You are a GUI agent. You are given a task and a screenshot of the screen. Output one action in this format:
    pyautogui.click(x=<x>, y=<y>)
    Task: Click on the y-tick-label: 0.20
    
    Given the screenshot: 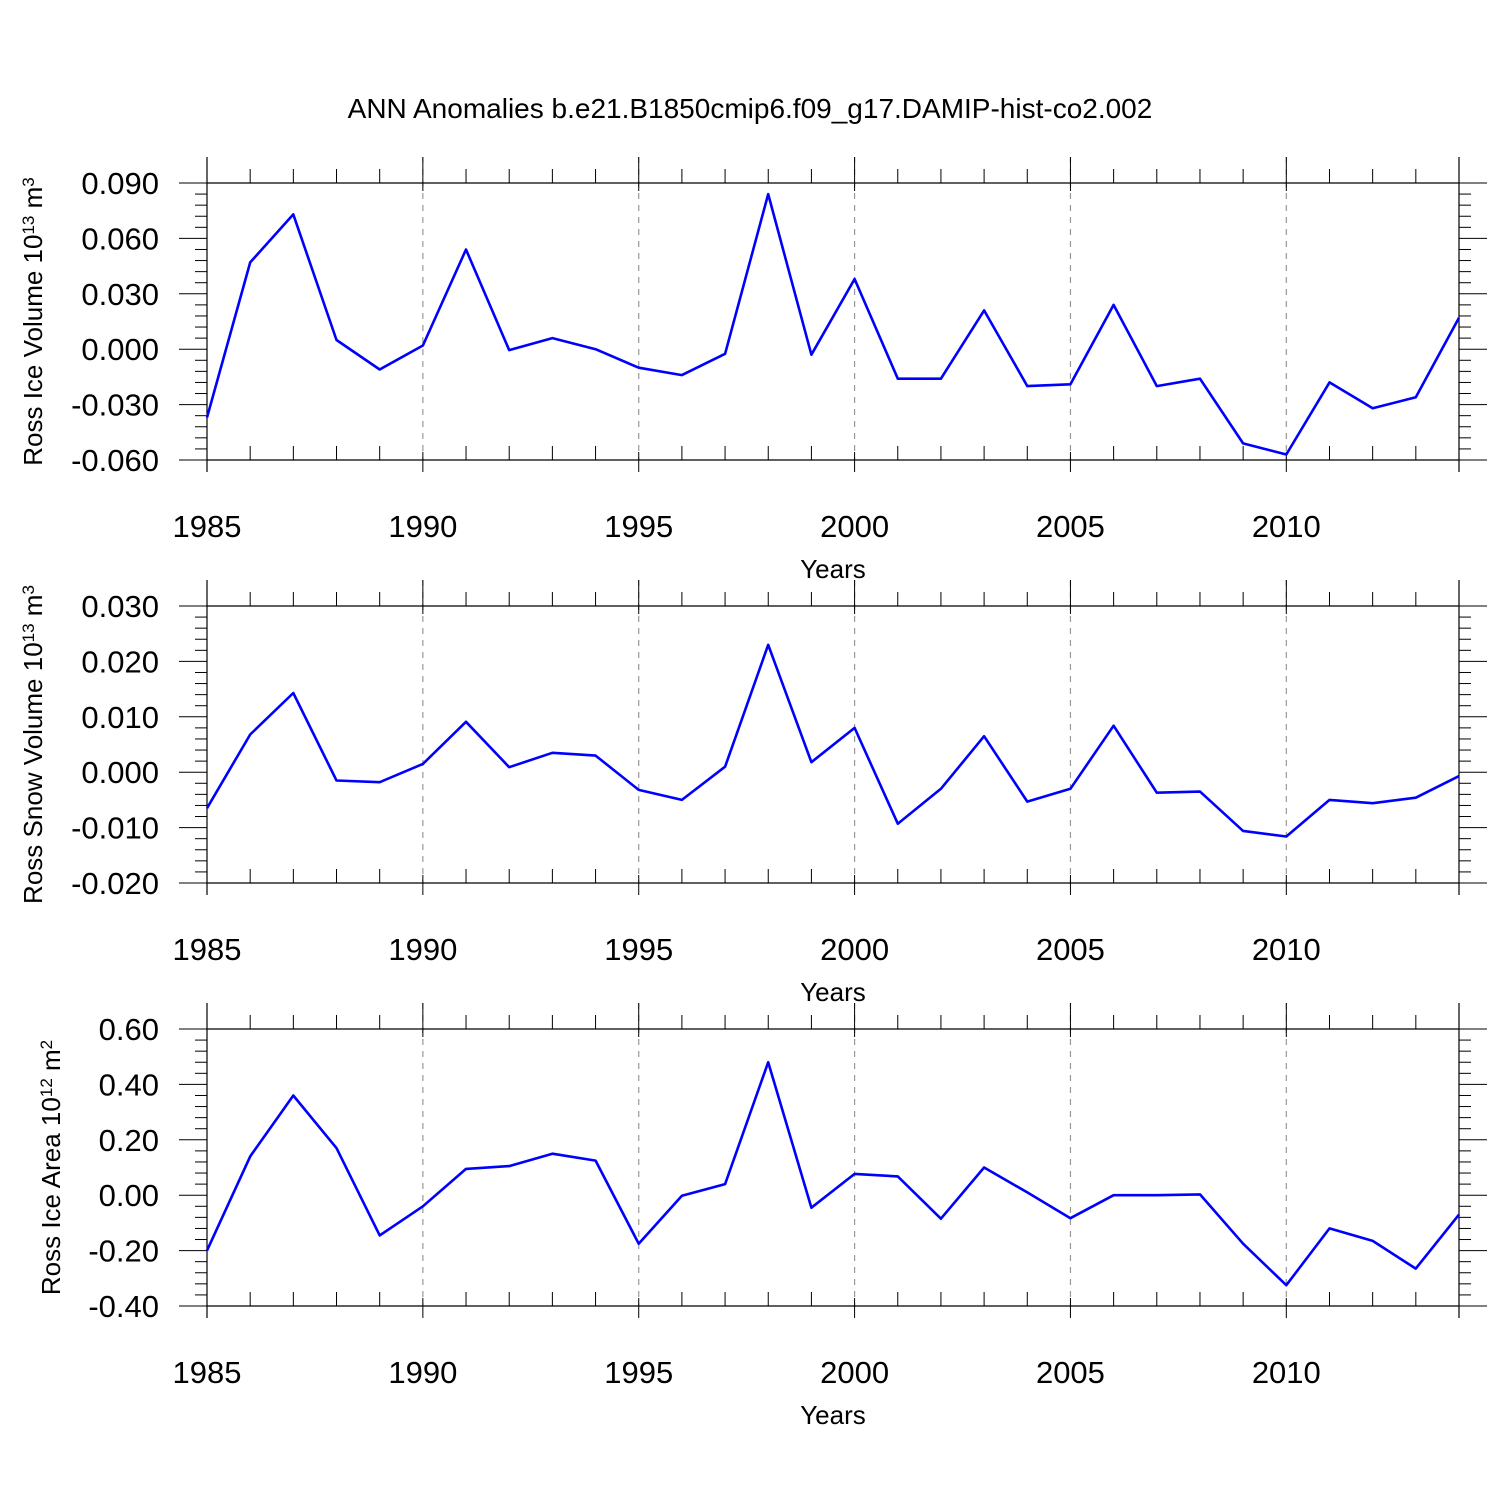 What is the action you would take?
    pyautogui.click(x=129, y=1140)
    